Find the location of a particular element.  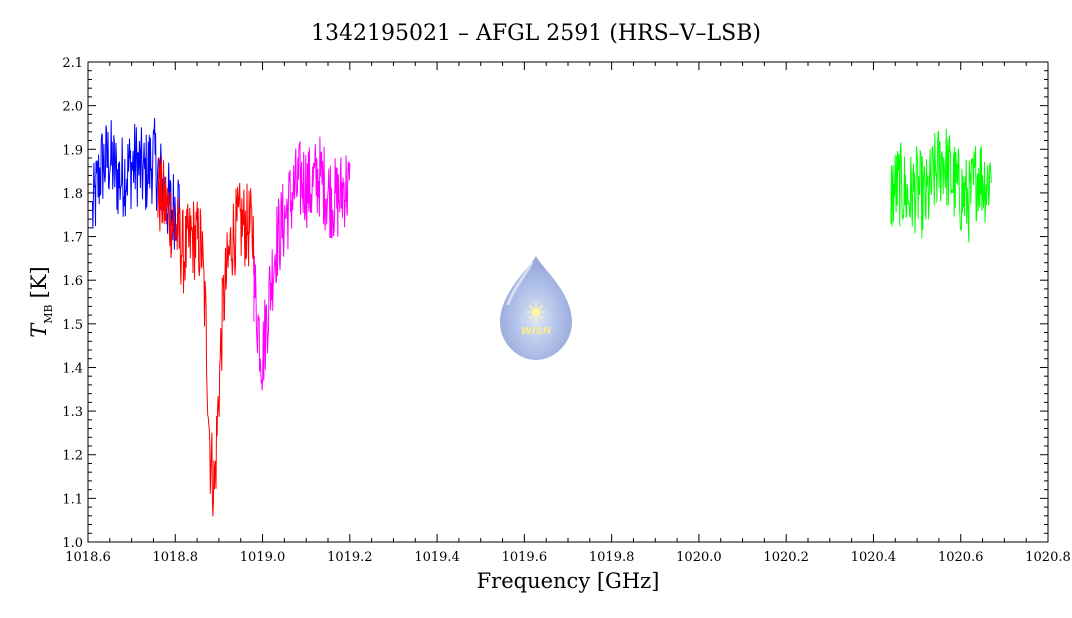

y-tick-label: 1.5 is located at coordinates (72, 325).